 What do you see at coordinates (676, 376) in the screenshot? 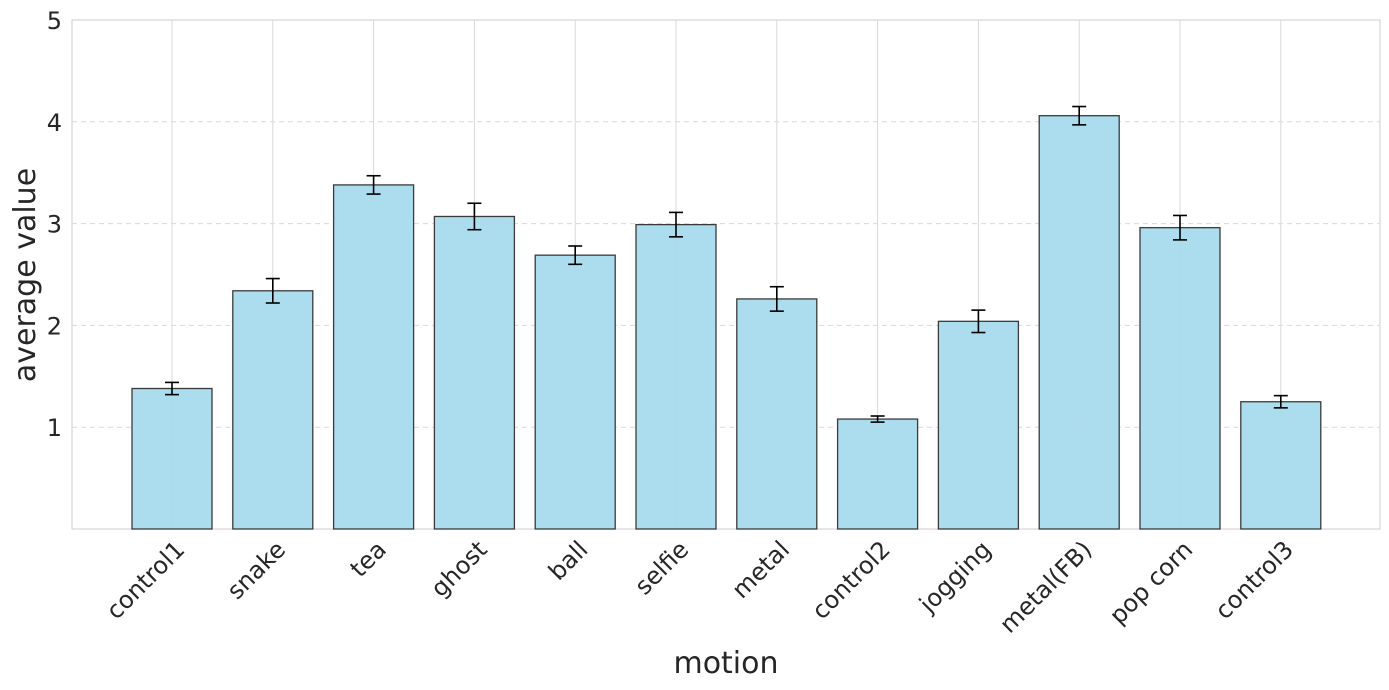
I see `bar-selfie` at bounding box center [676, 376].